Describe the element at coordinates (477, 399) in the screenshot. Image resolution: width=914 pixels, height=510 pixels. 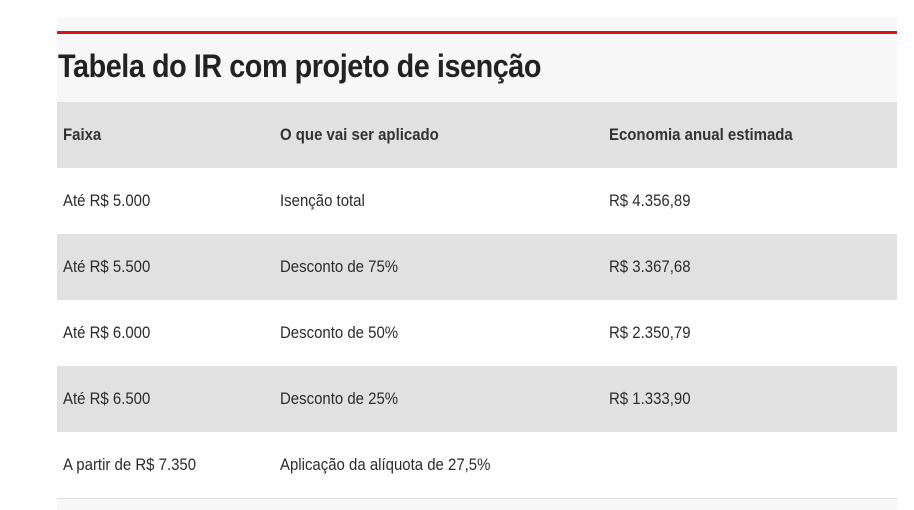
I see `table-row: Até R$ 6.500 Desconto de 25% R$ 1.333,90` at that location.